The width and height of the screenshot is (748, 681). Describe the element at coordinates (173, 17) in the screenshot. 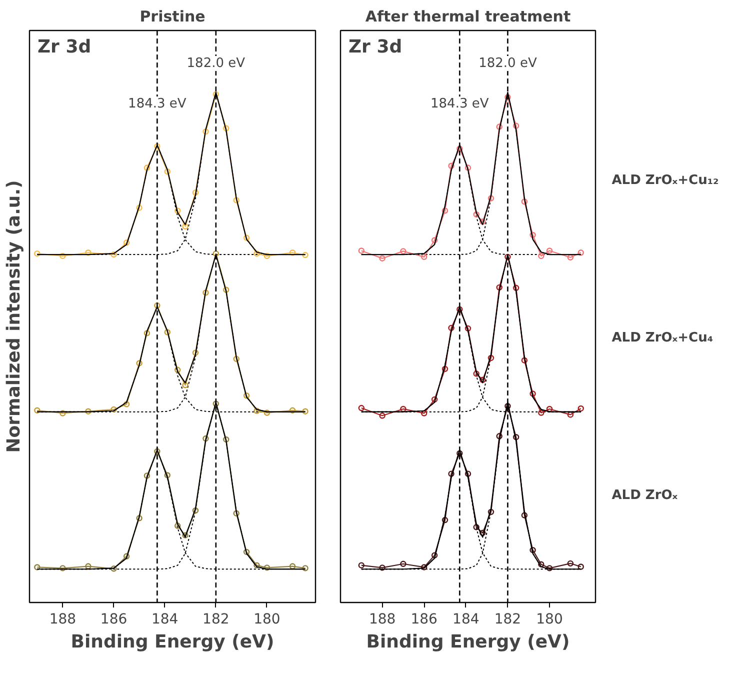

I see `chart-title: Pristine` at that location.